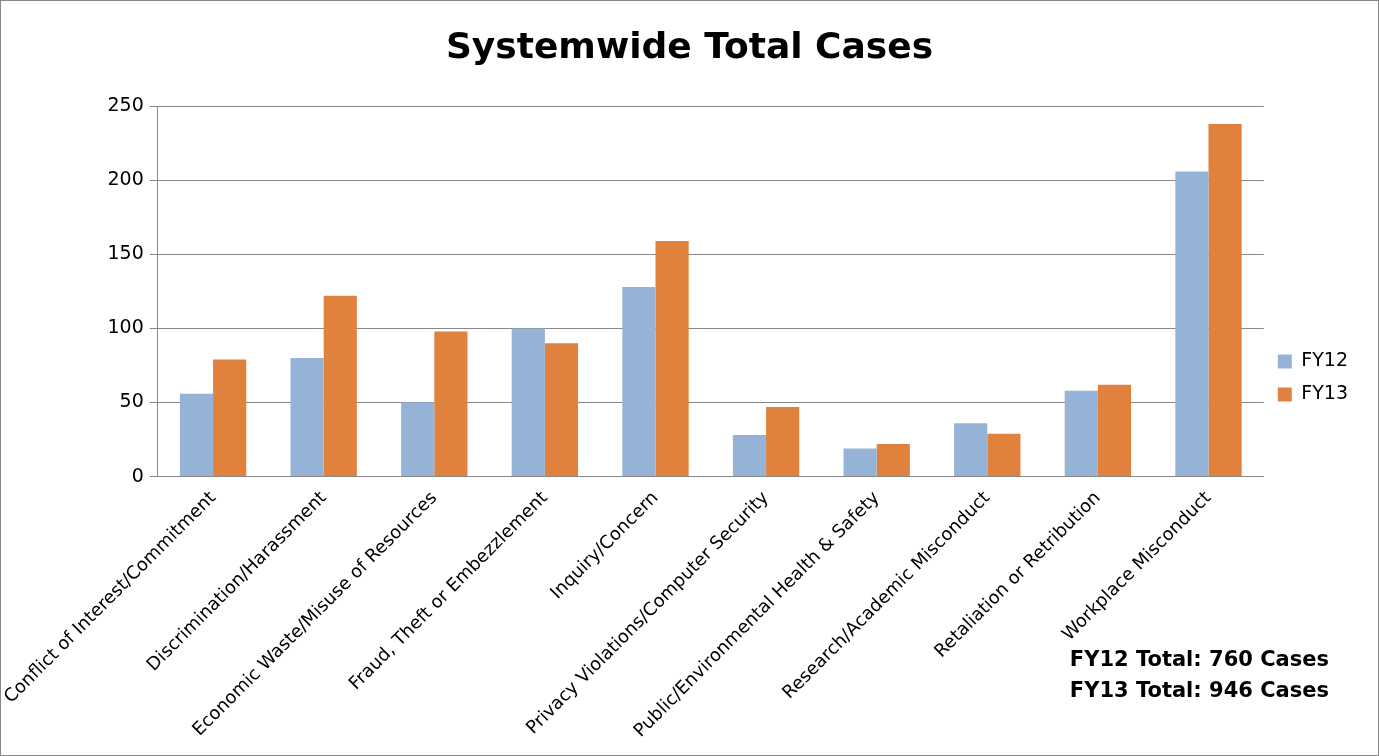  Describe the element at coordinates (125, 252) in the screenshot. I see `y-tick-label: 150` at that location.